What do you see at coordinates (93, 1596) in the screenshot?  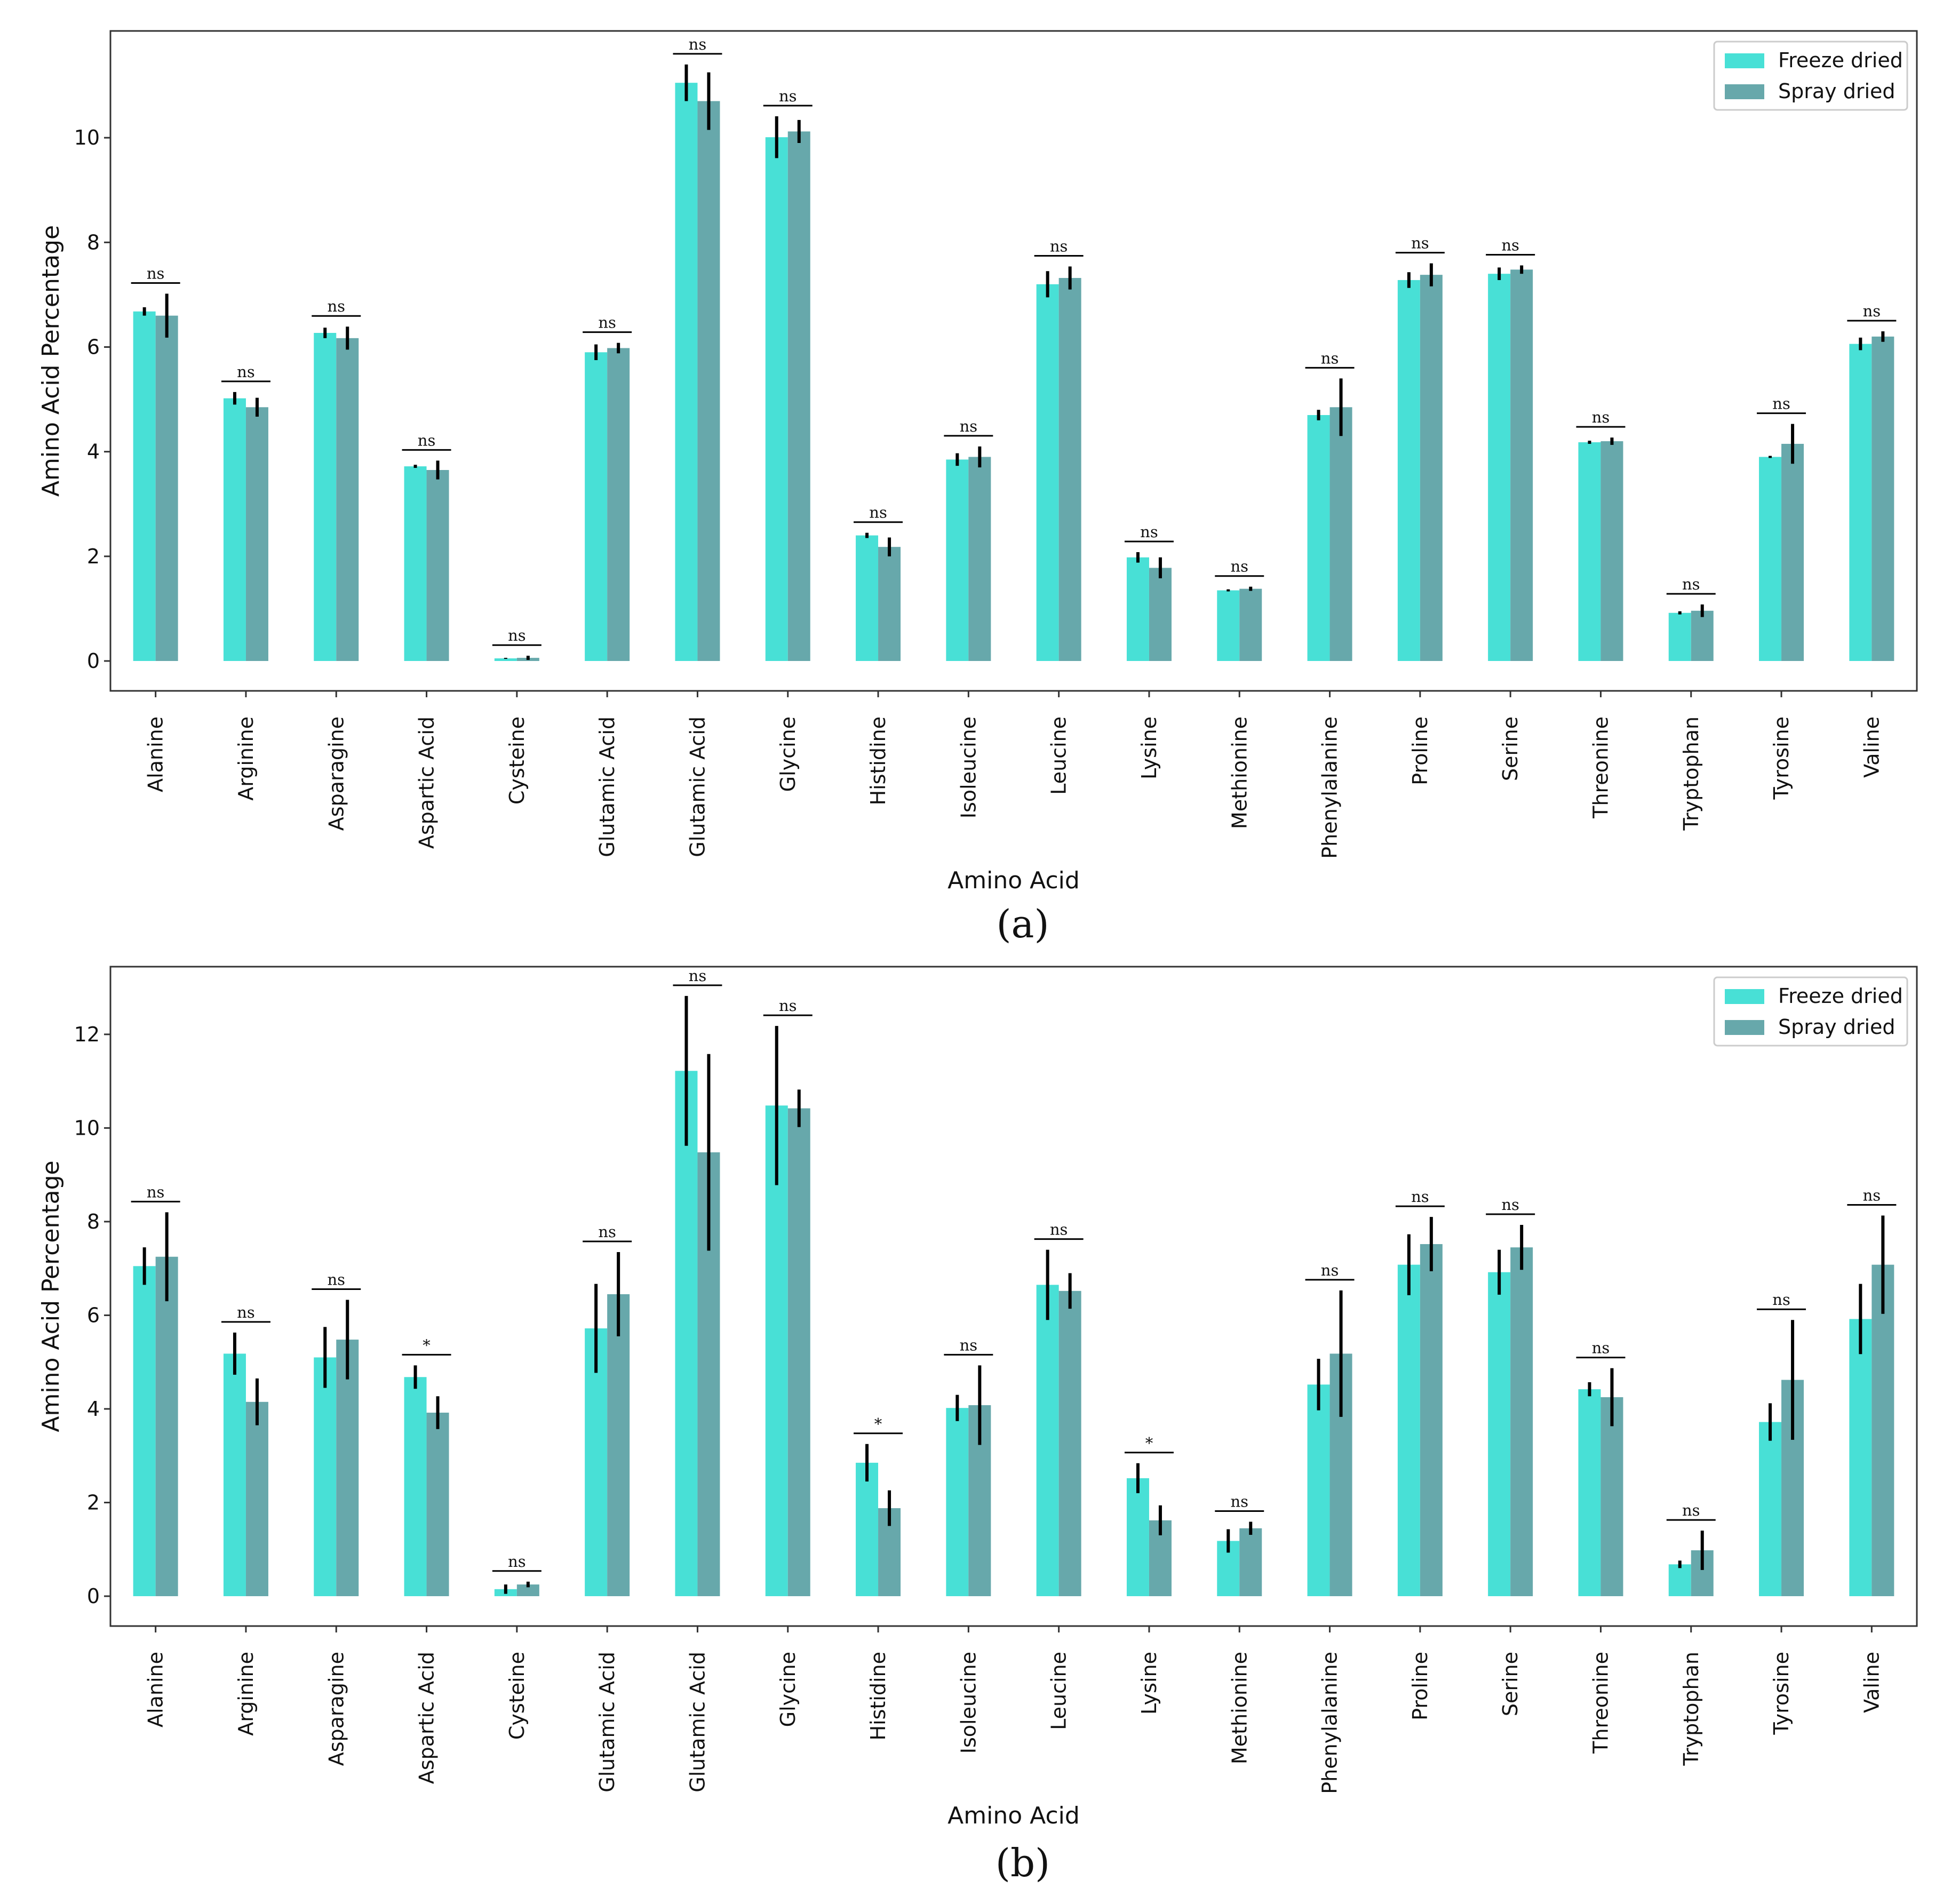 I see `panel-b-ytick-label-0: 0` at bounding box center [93, 1596].